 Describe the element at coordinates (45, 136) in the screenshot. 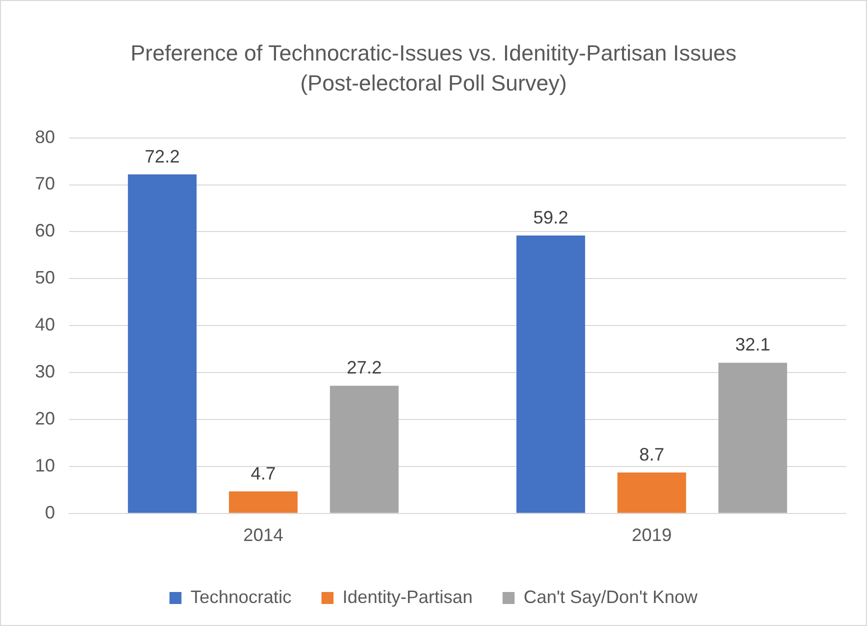

I see `y-tick-label: 80` at that location.